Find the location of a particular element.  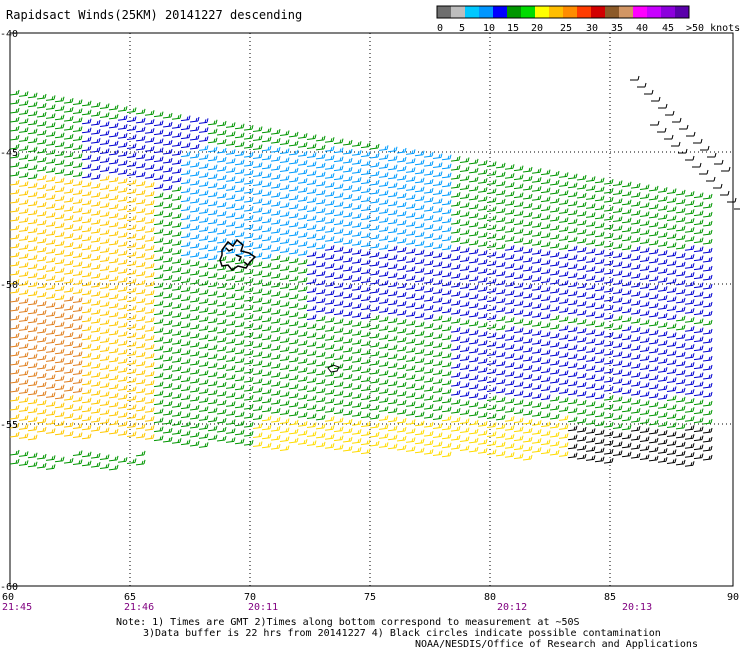

colorbar-swatch is located at coordinates (682, 12).